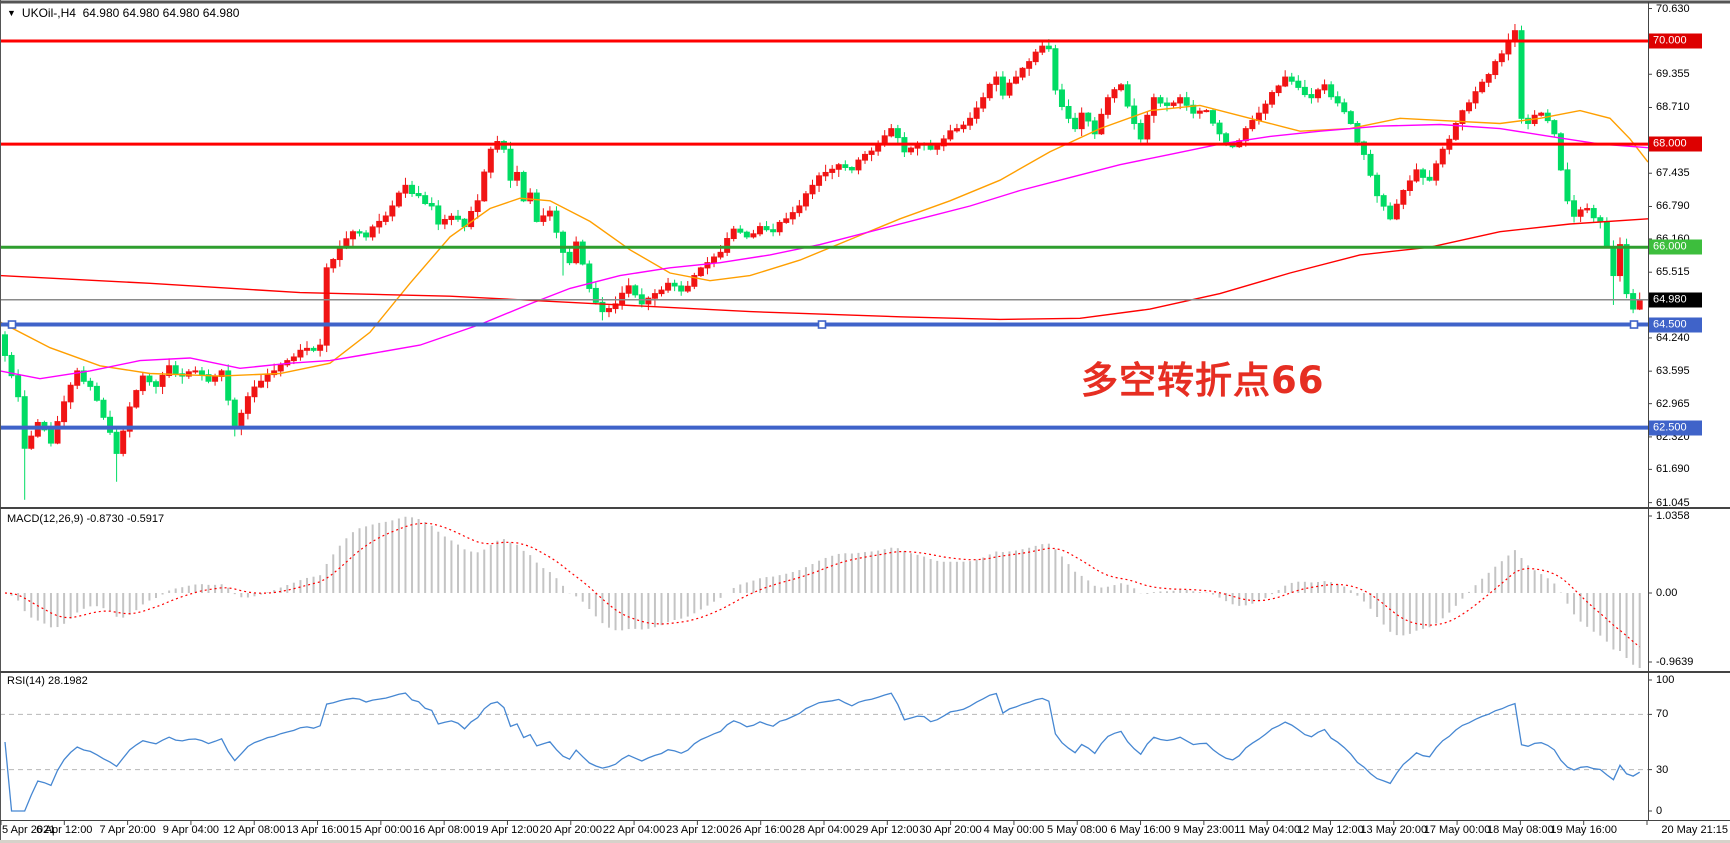 The height and width of the screenshot is (843, 1730). I want to click on ma-slow-red-line, so click(824, 269).